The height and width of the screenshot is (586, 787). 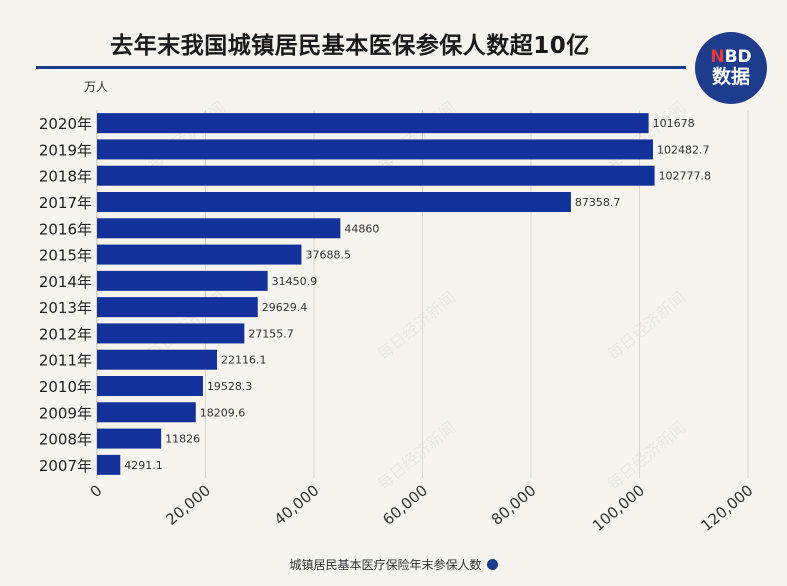 I want to click on y-tick-label: 2018年, so click(x=65, y=177).